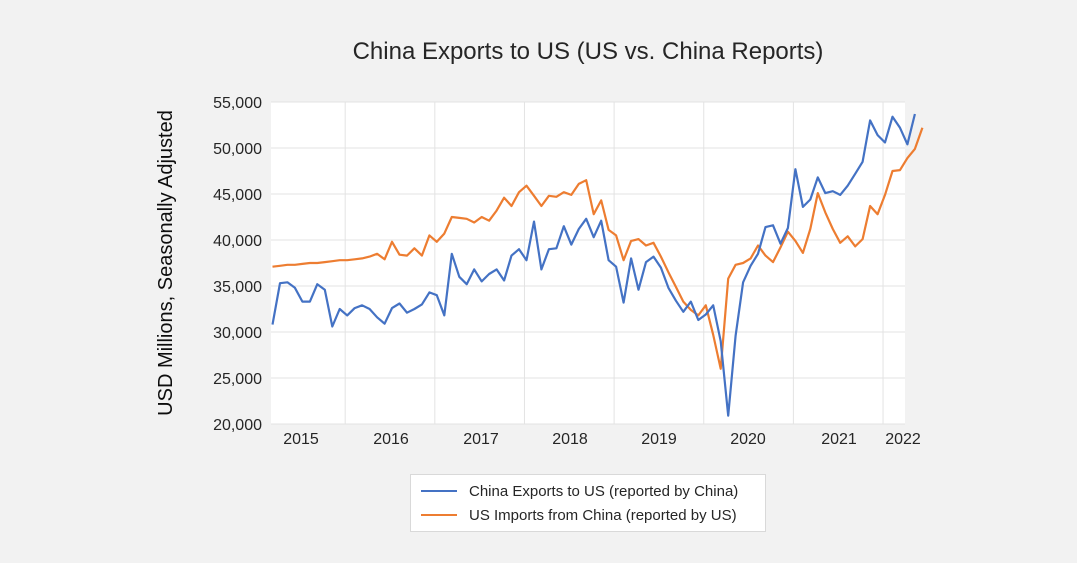  Describe the element at coordinates (602, 439) in the screenshot. I see `x-tick-labels: 2015 2016 2017 2018 2019 2020 2021 2022` at that location.